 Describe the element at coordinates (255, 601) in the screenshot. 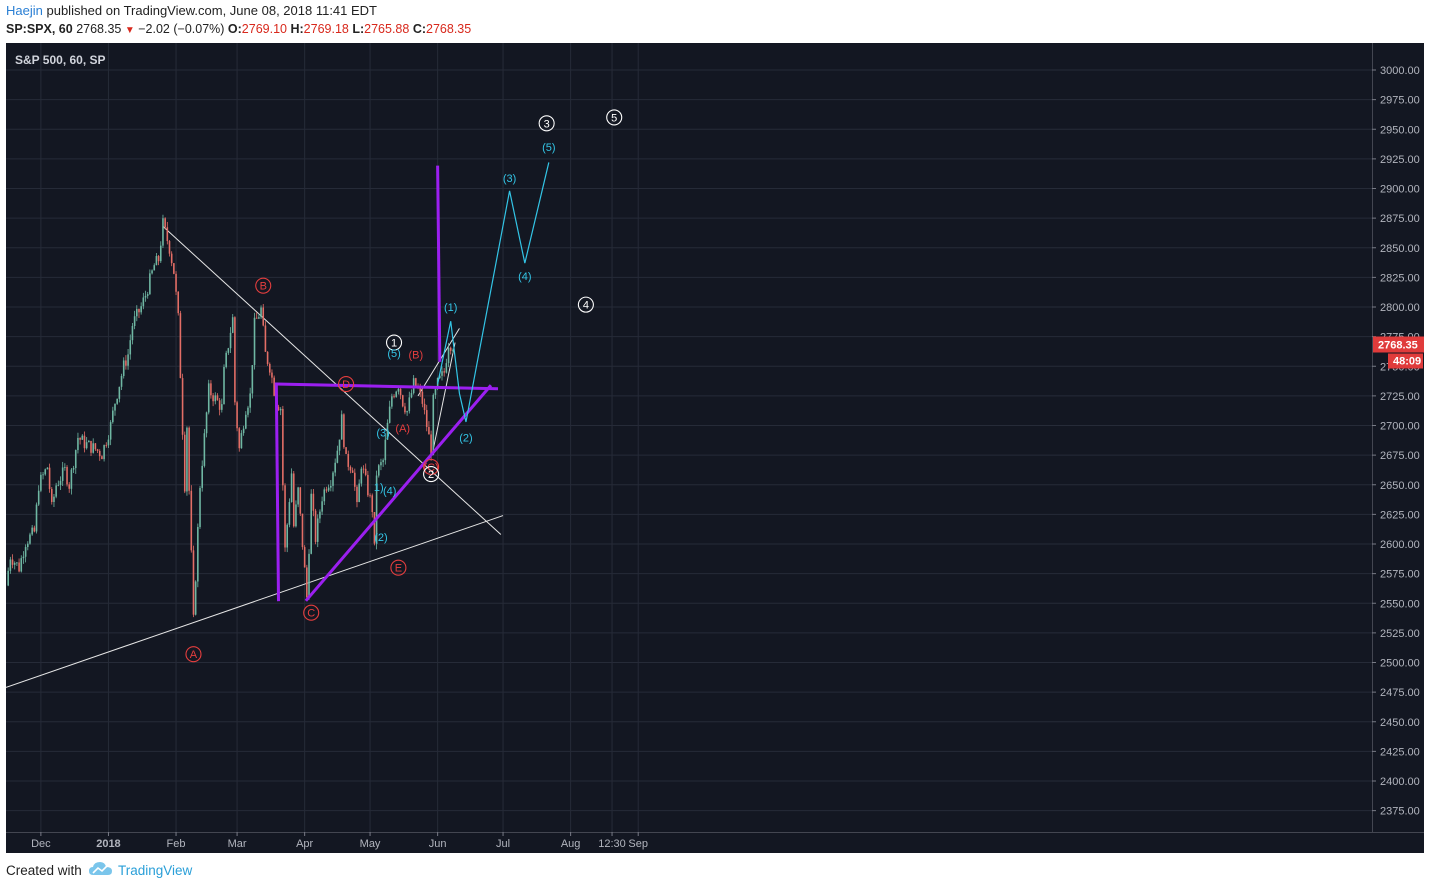

I see `lower-rising-line` at that location.